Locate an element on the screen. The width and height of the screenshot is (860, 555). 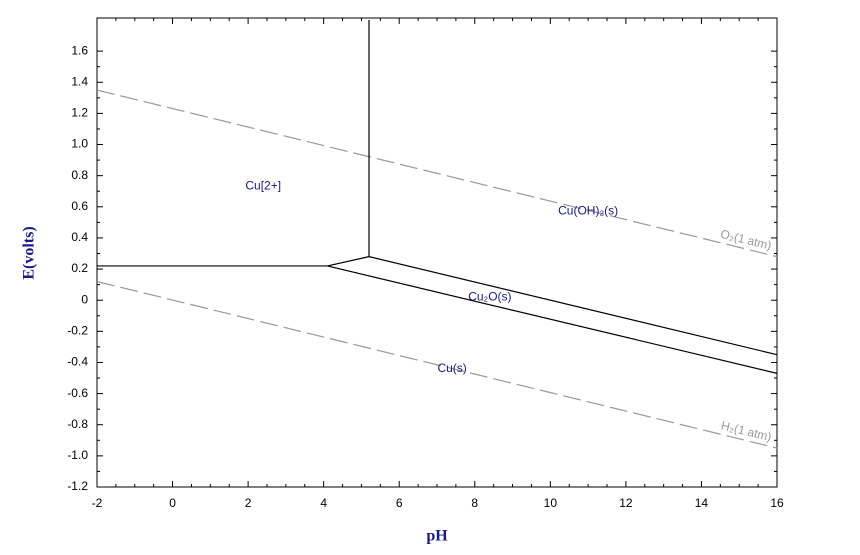
x-tick-label: 8 is located at coordinates (474, 503).